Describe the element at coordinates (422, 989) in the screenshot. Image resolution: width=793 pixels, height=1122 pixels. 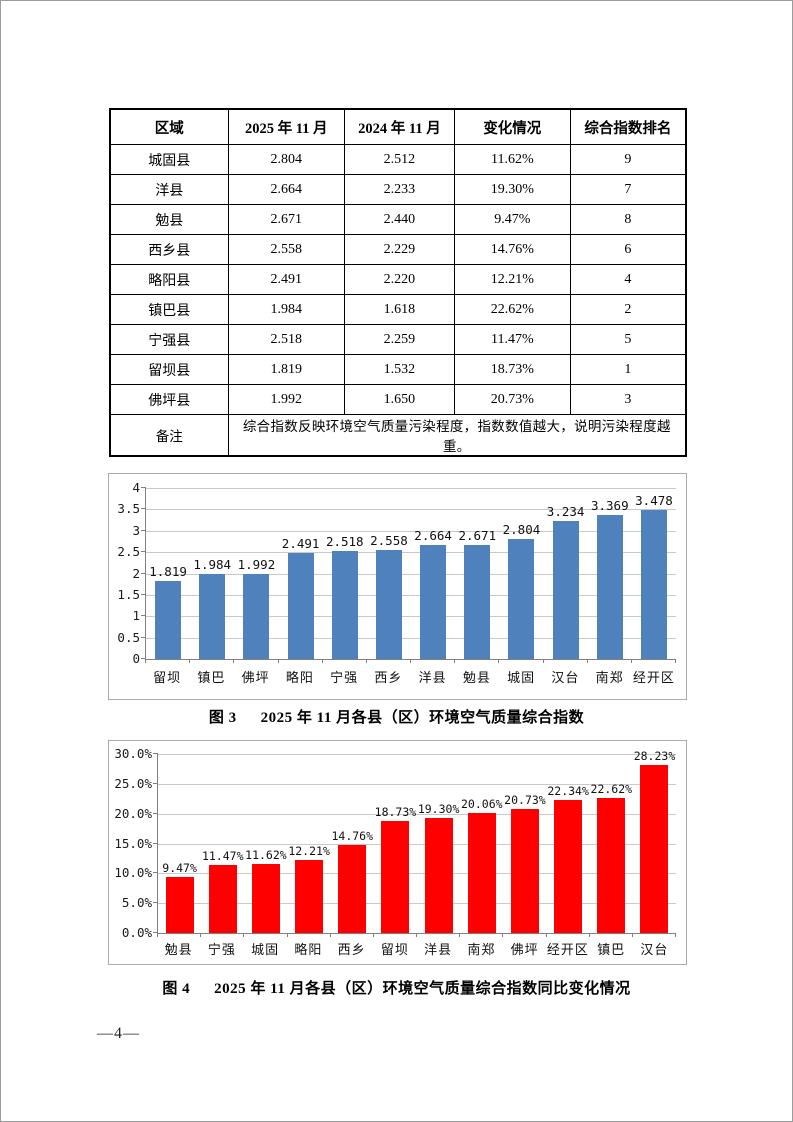
I see `figure4-caption-title: 2025 年 11 月各县（区）环境空气质量综合指数同比变化情况` at that location.